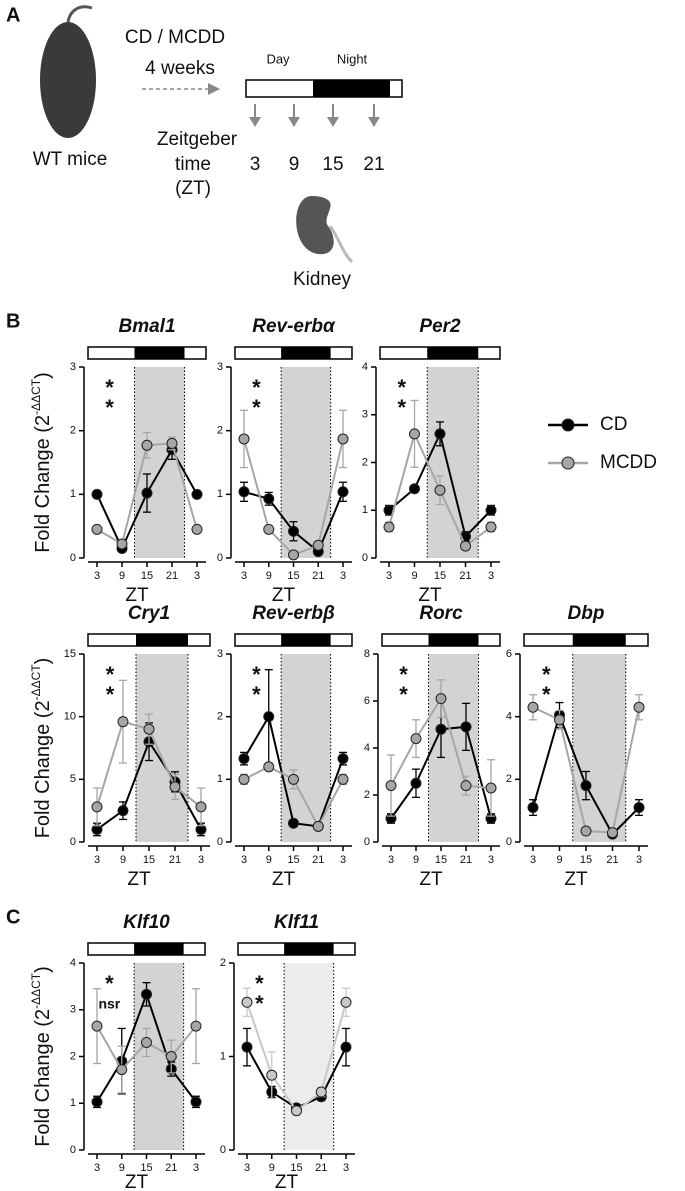 The image size is (685, 1191). I want to click on night-bar, so click(351, 88).